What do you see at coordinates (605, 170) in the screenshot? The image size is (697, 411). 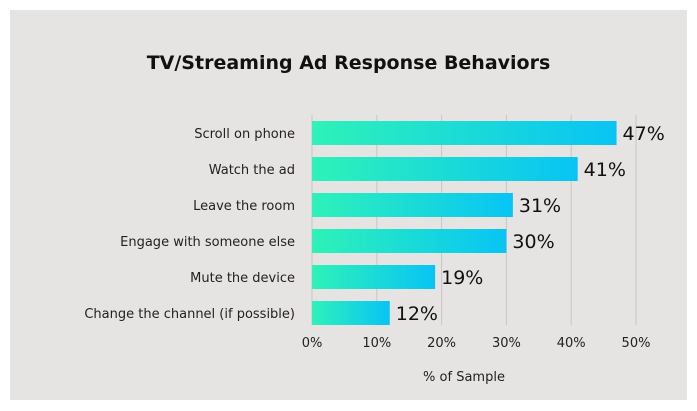 I see `value-label: 41%` at bounding box center [605, 170].